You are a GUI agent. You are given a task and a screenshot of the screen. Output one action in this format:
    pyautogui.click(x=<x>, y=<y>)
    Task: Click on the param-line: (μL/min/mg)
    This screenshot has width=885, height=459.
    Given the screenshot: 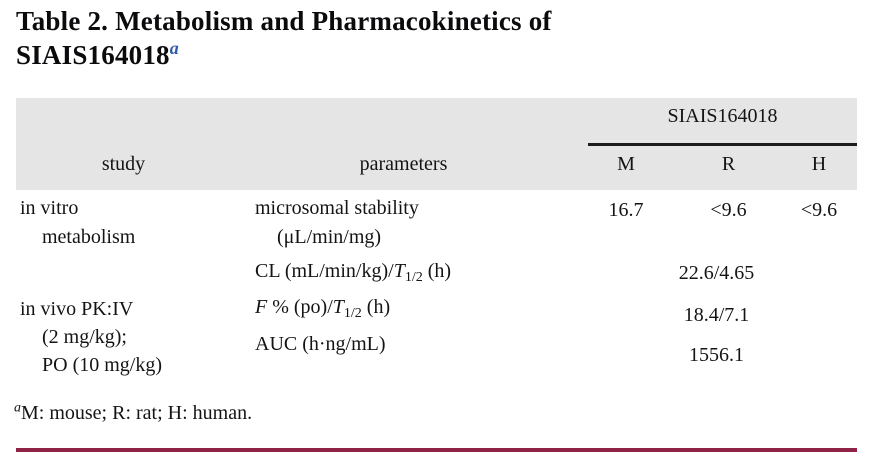 What is the action you would take?
    pyautogui.click(x=329, y=237)
    